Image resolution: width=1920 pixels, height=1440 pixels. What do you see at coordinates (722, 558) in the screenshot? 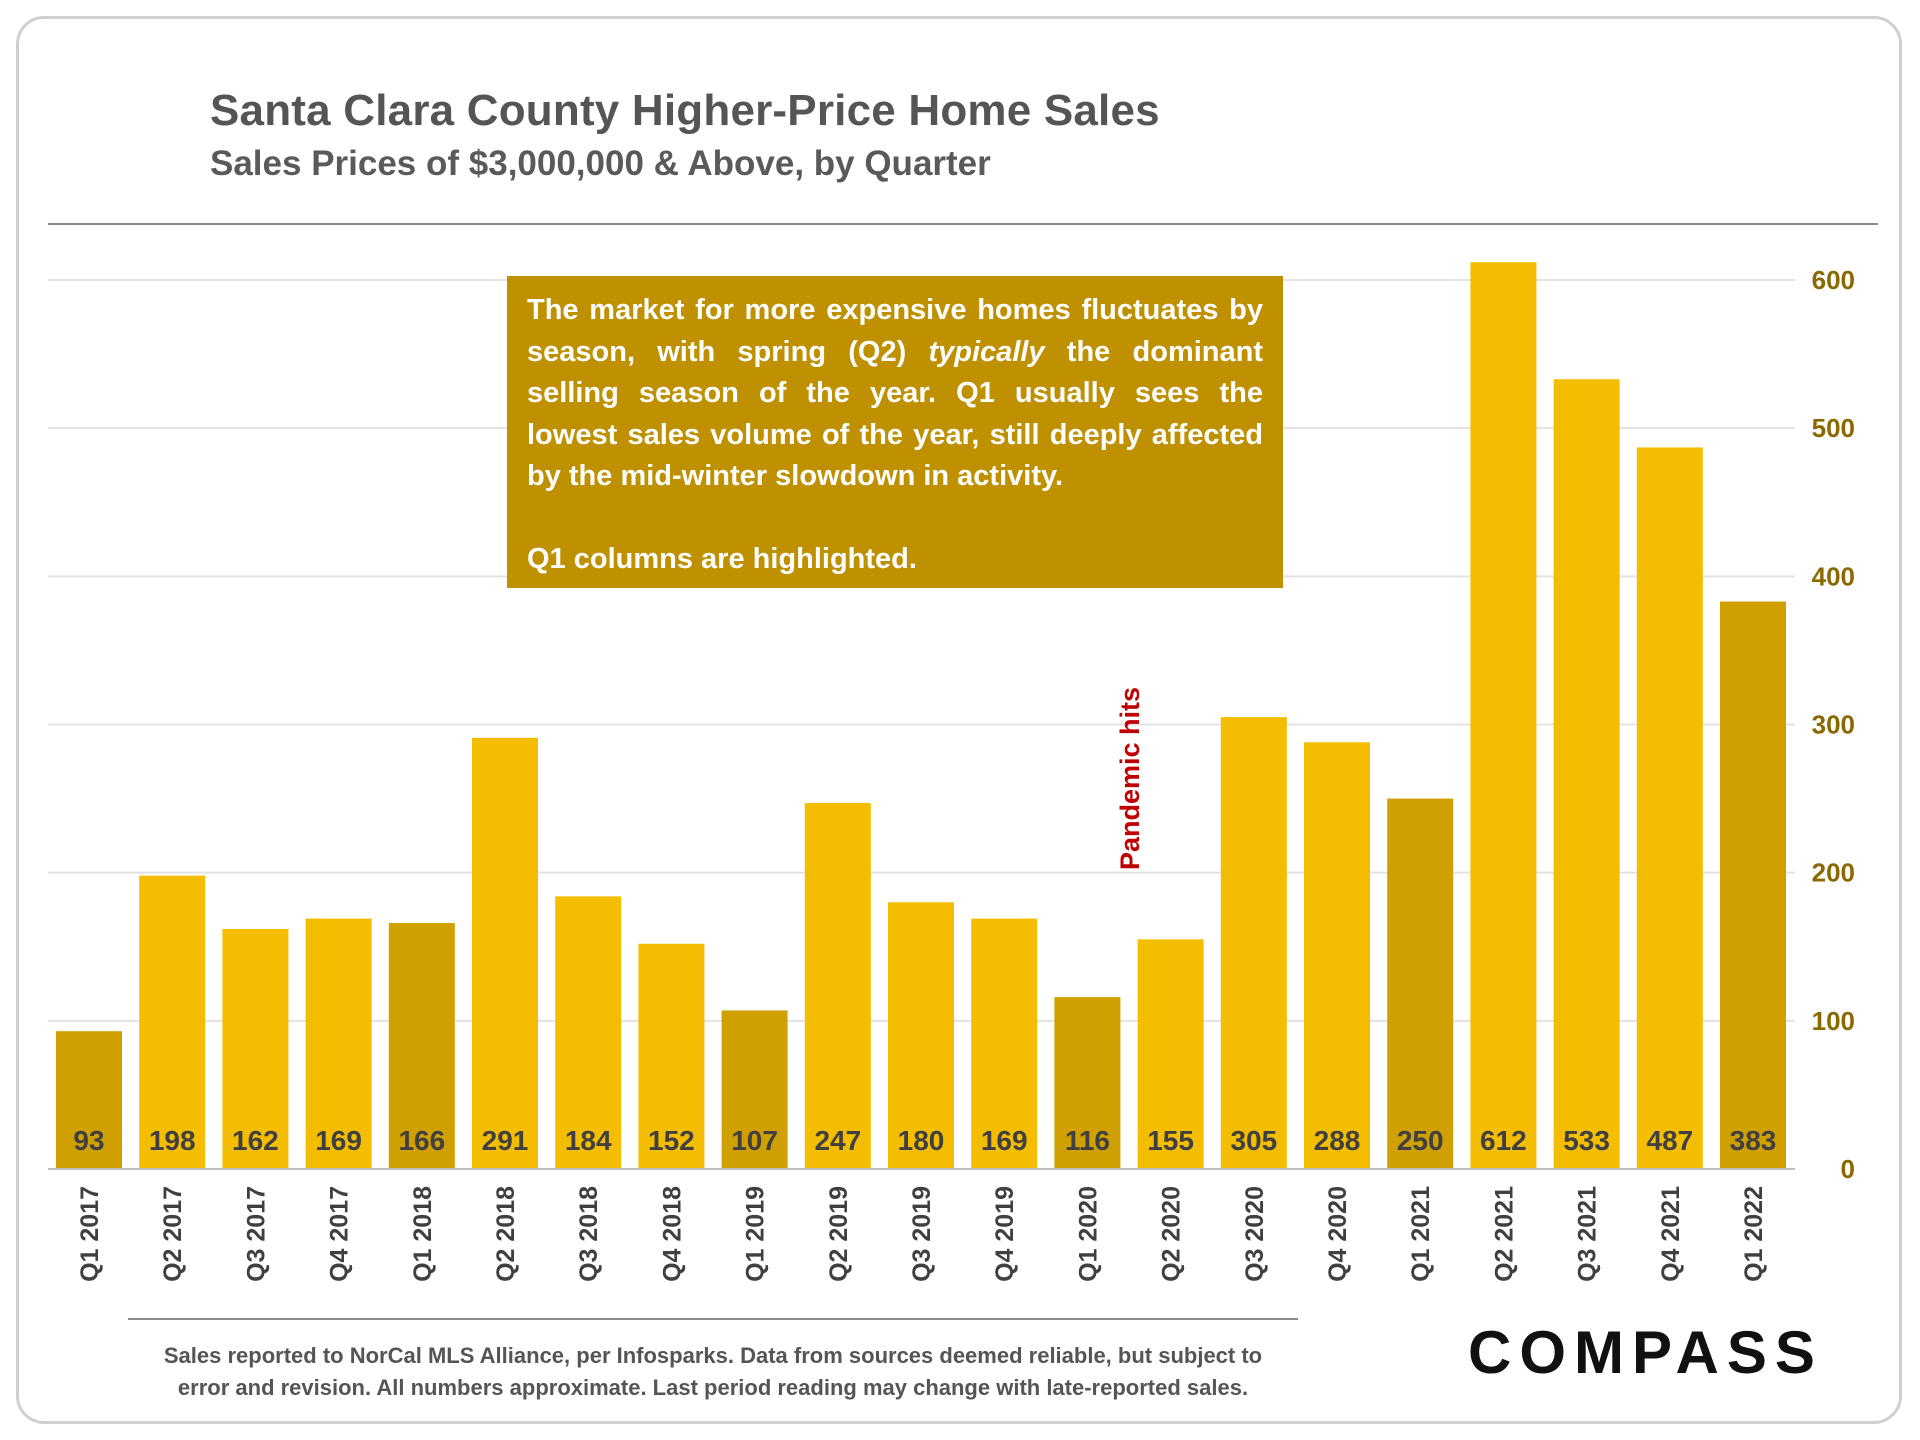
I see `annotation-paragraph-2: Q1 columns are highlighted.` at bounding box center [722, 558].